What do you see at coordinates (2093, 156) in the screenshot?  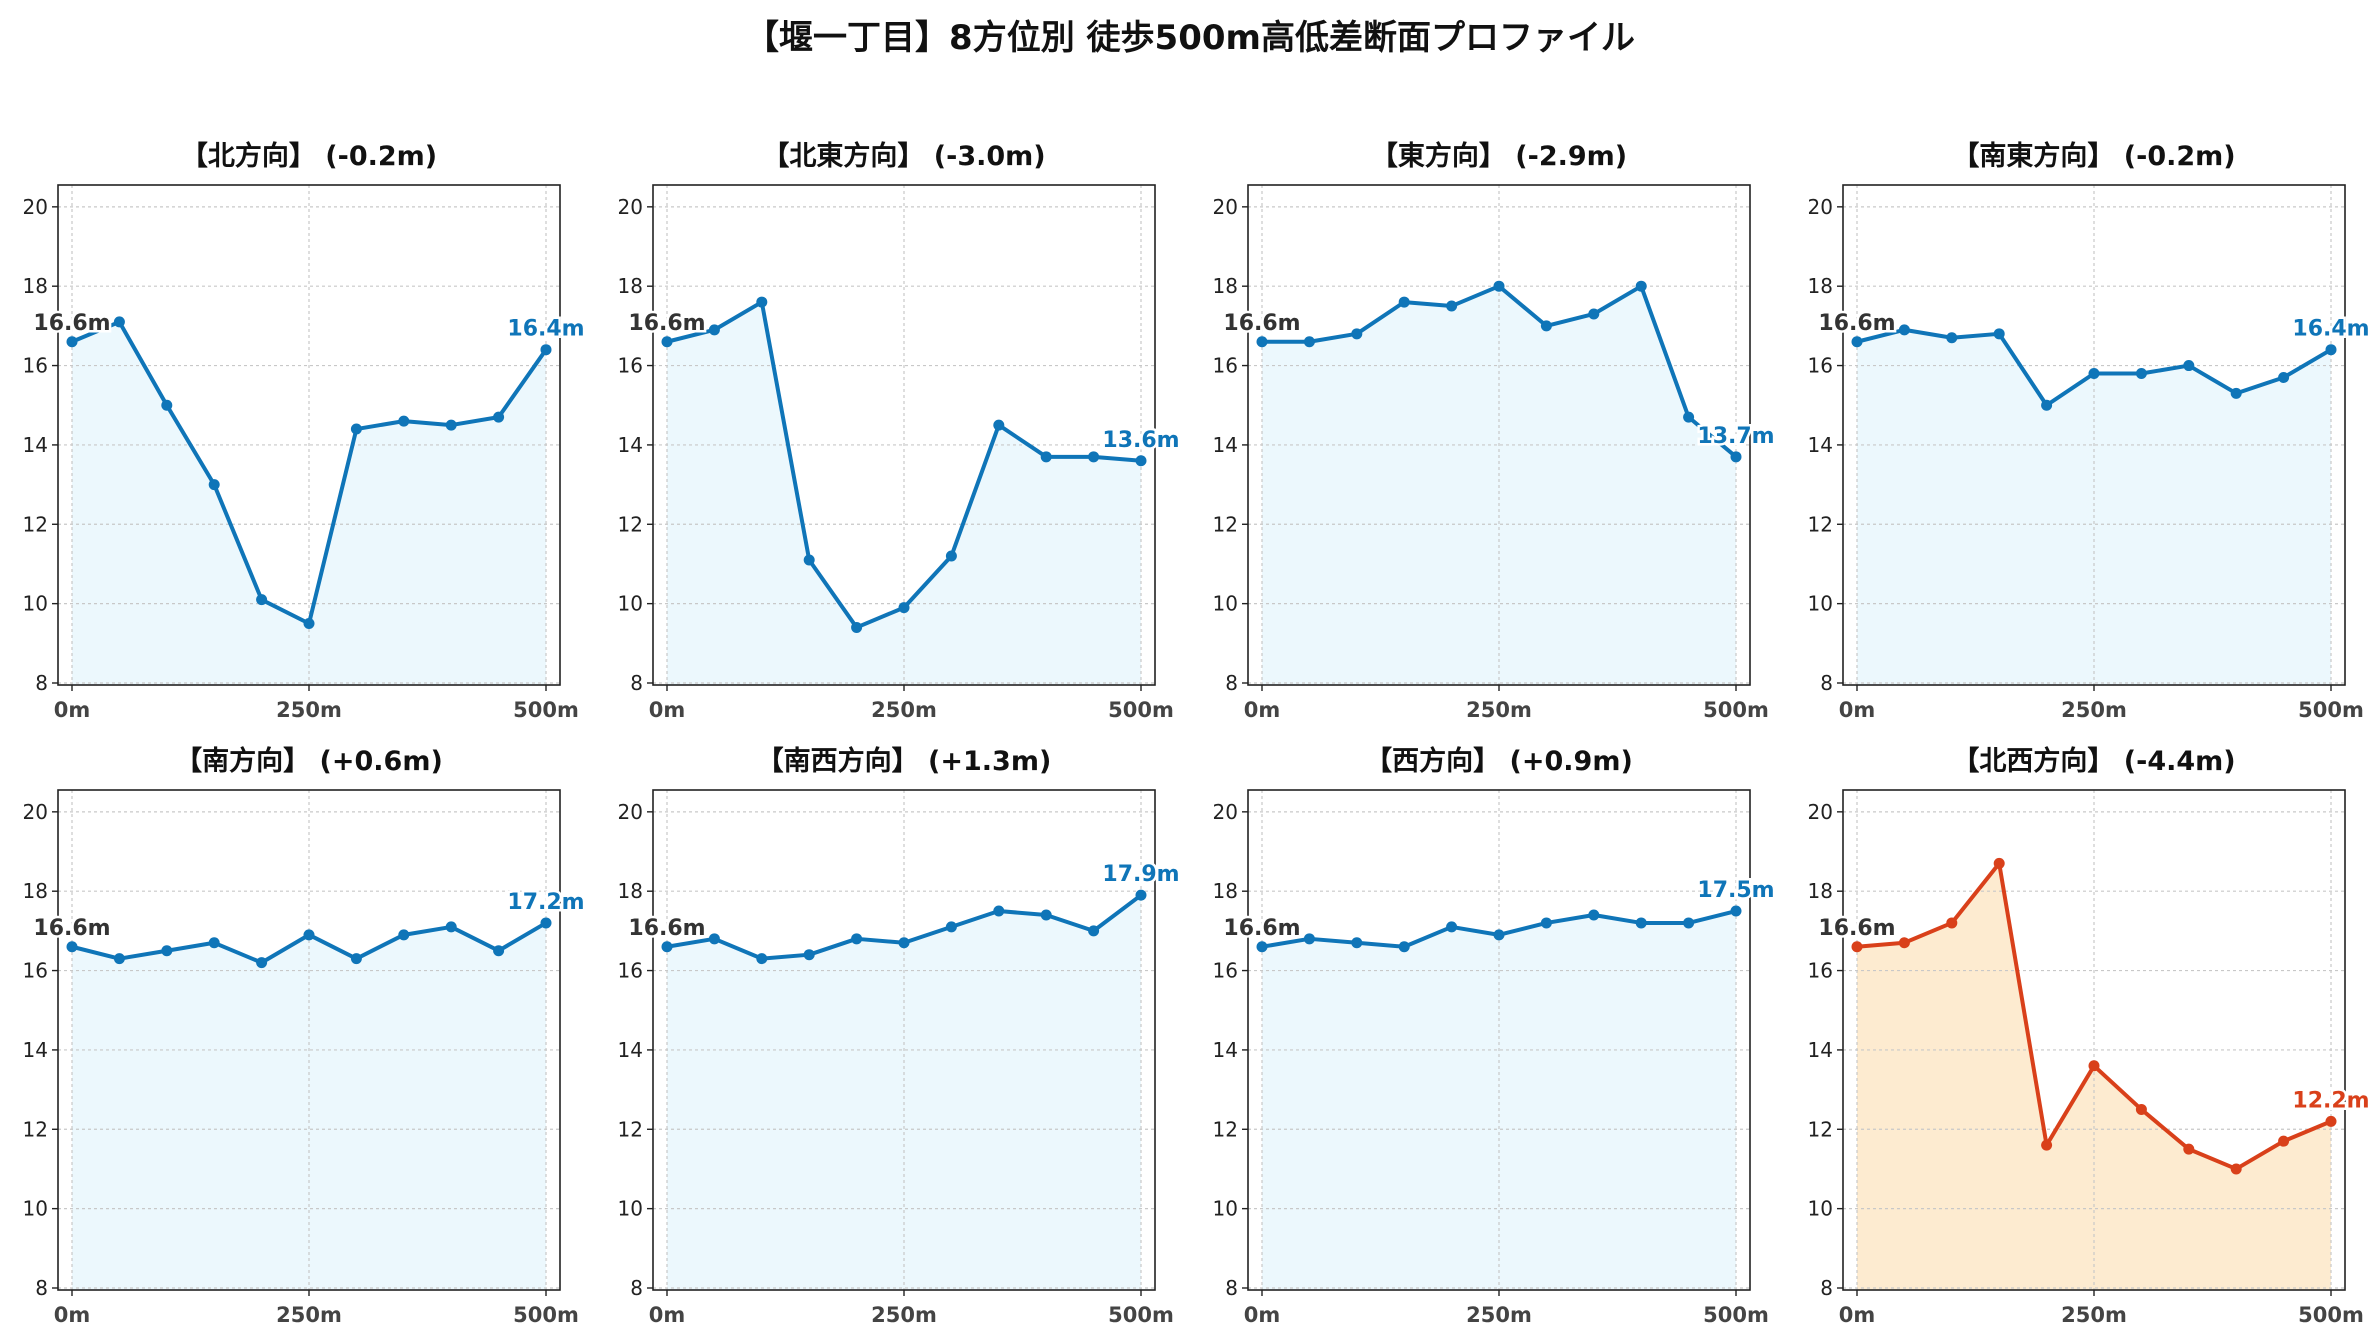 I see `subplot-title: 【南東方向】 (-0.2m)` at bounding box center [2093, 156].